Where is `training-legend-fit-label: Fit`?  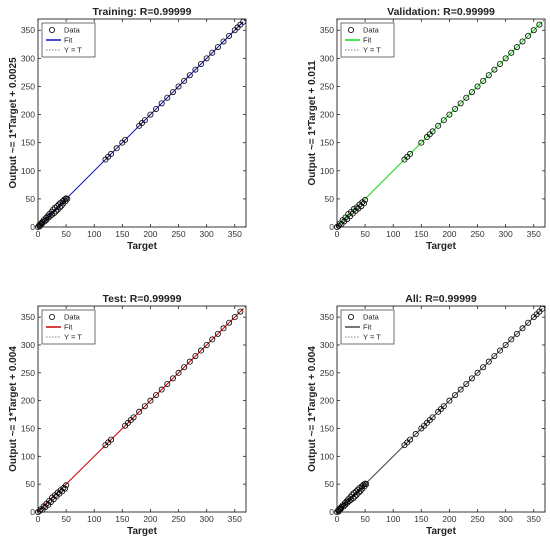
training-legend-fit-label: Fit is located at coordinates (68, 40).